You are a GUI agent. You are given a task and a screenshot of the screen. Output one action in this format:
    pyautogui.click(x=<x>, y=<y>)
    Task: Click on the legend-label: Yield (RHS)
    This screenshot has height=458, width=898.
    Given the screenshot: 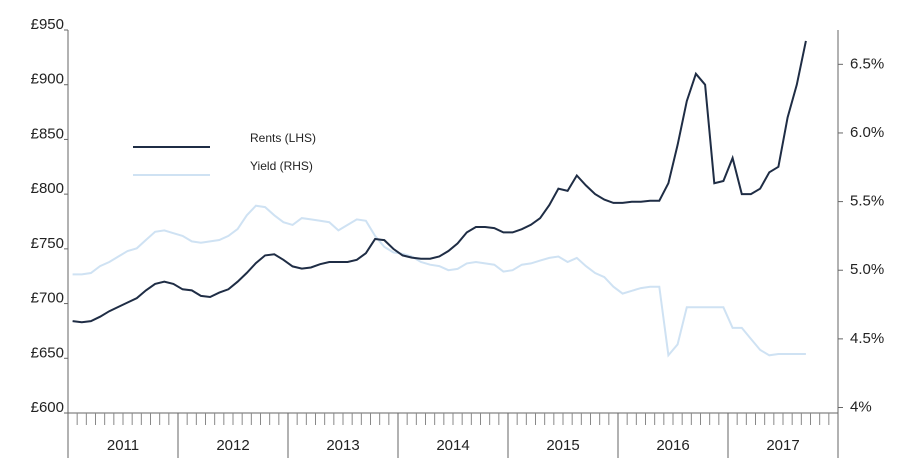 What is the action you would take?
    pyautogui.click(x=281, y=166)
    